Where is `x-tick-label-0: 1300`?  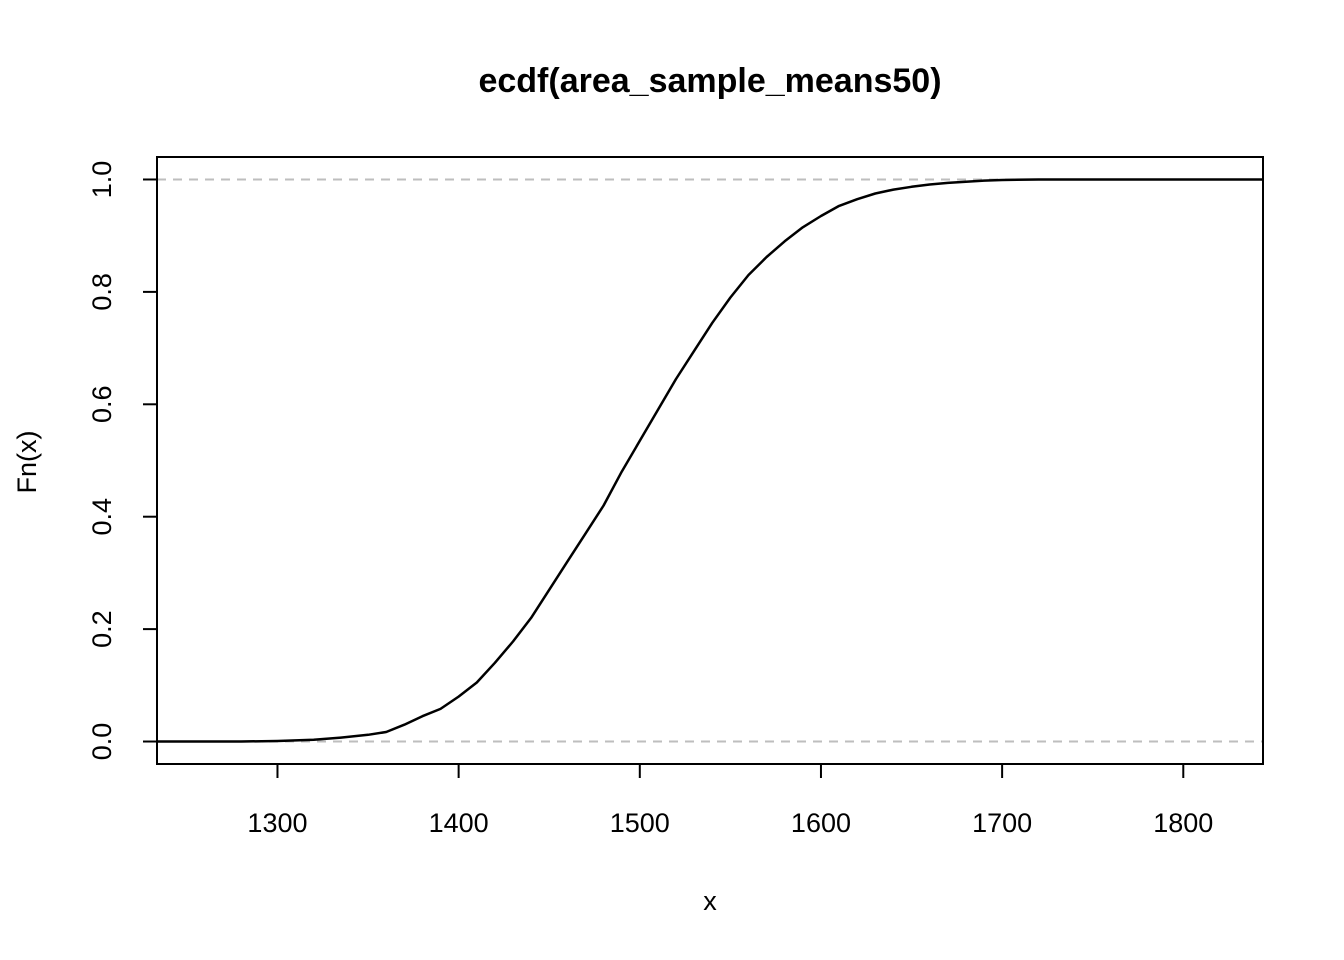 x-tick-label-0: 1300 is located at coordinates (277, 823).